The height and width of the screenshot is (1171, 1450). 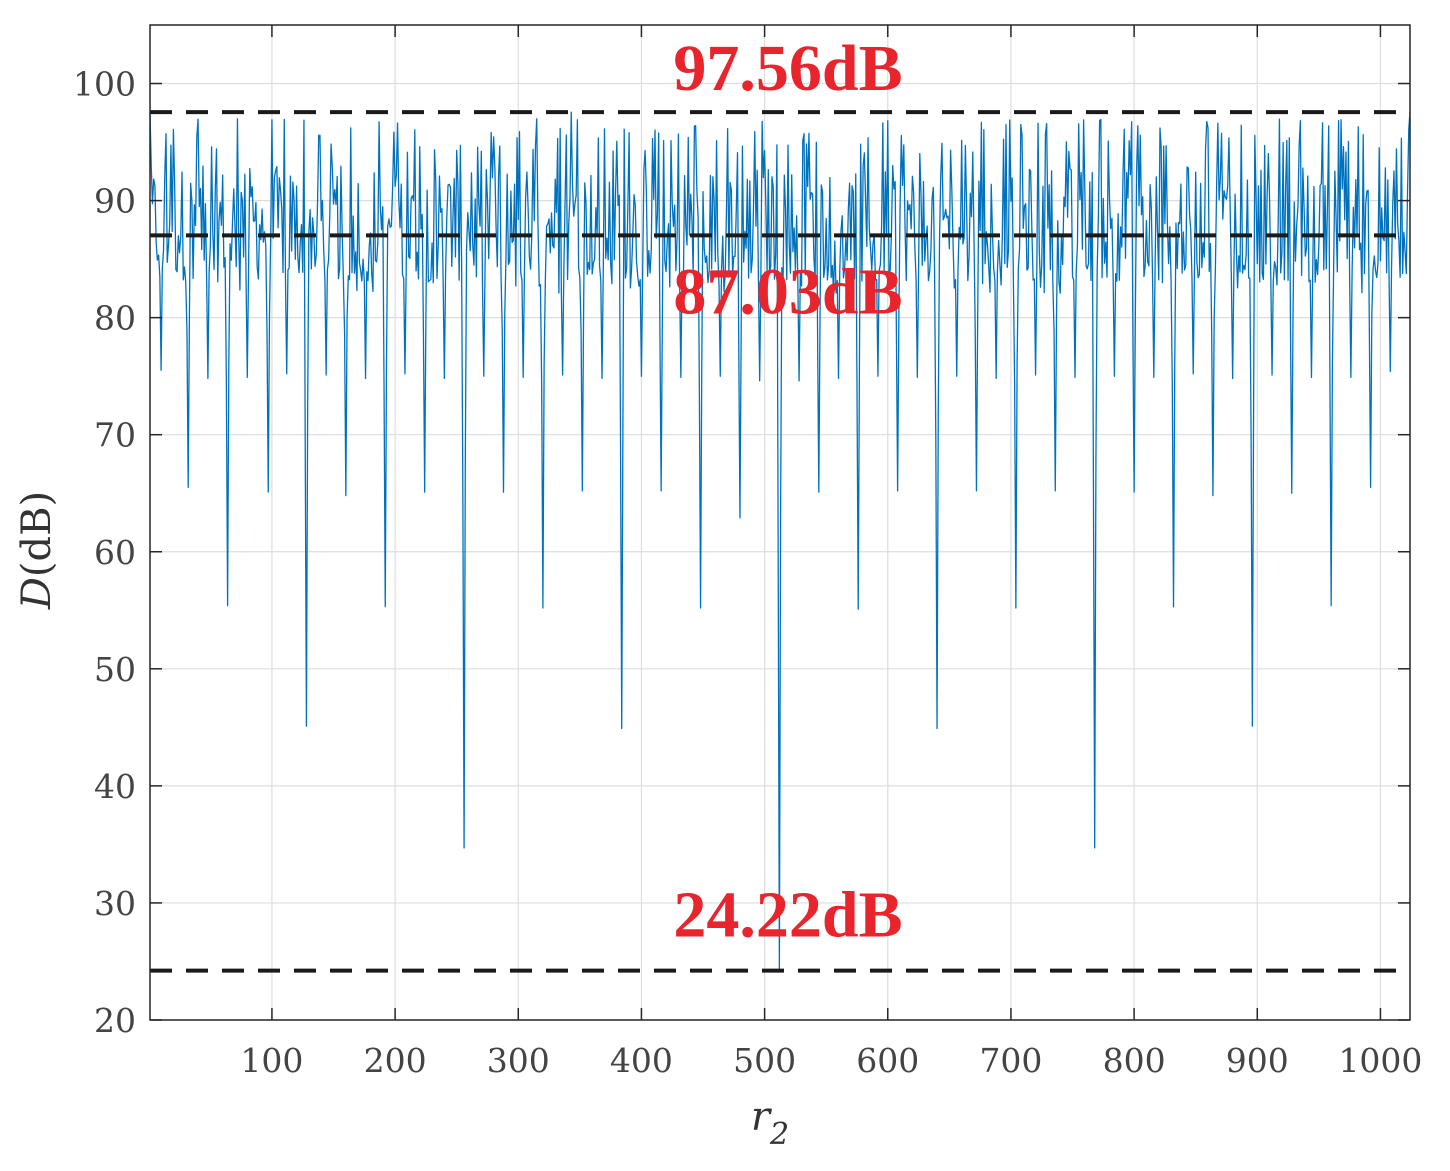 I want to click on x-tick-label: 500, so click(x=764, y=1060).